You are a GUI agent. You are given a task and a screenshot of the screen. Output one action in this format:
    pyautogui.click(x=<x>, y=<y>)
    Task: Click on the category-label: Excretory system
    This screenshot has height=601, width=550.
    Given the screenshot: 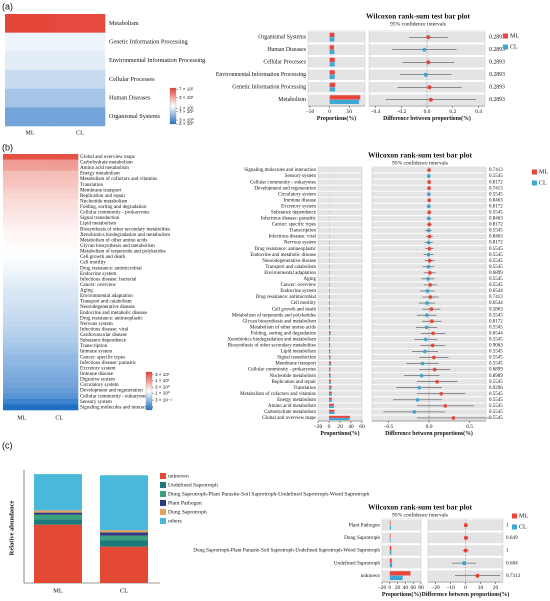 What is the action you would take?
    pyautogui.click(x=298, y=206)
    